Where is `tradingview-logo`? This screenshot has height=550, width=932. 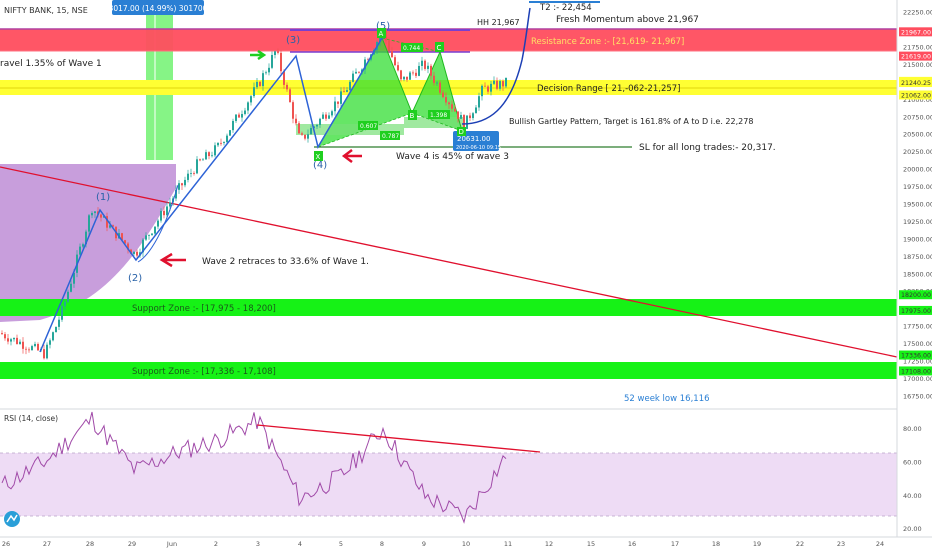
tradingview-logo is located at coordinates (12, 519).